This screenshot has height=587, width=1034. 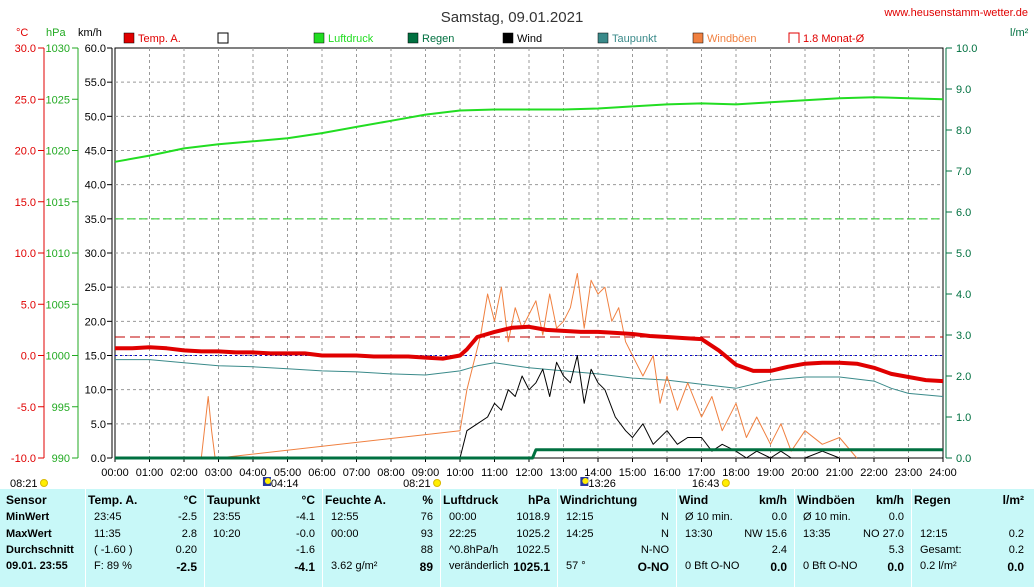 I want to click on wind-tick-label: 10.0, so click(x=95, y=391).